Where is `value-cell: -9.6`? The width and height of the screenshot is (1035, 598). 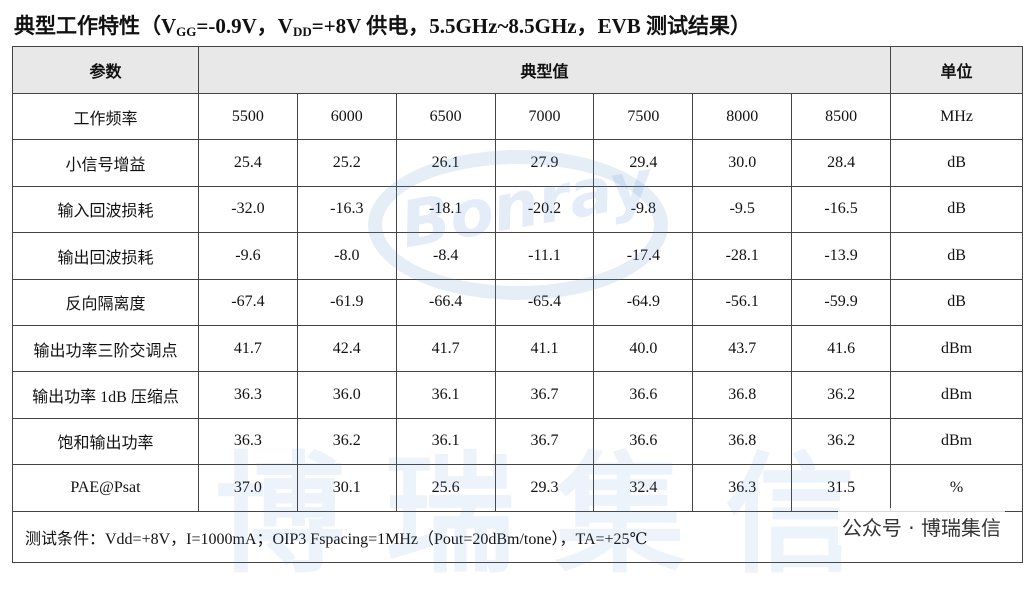
value-cell: -9.6 is located at coordinates (248, 256).